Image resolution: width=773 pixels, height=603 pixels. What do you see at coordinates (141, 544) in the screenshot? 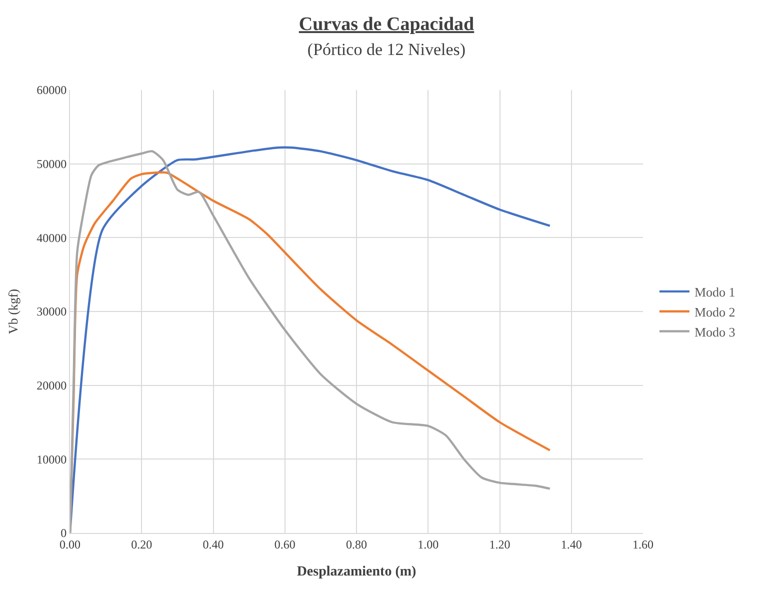
I see `x-tick-label: 0.20` at bounding box center [141, 544].